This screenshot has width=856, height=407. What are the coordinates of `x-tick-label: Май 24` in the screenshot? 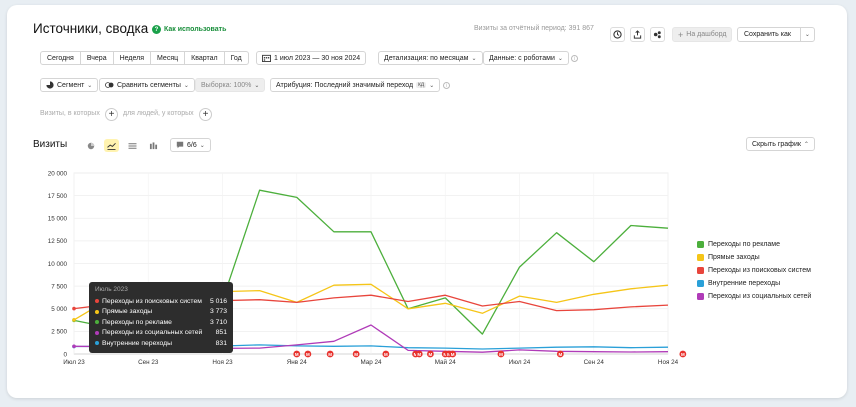 It's located at (446, 362).